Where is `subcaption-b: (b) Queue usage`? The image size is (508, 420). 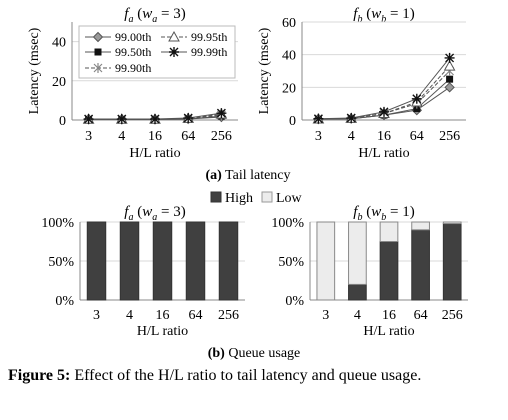 subcaption-b: (b) Queue usage is located at coordinates (254, 353).